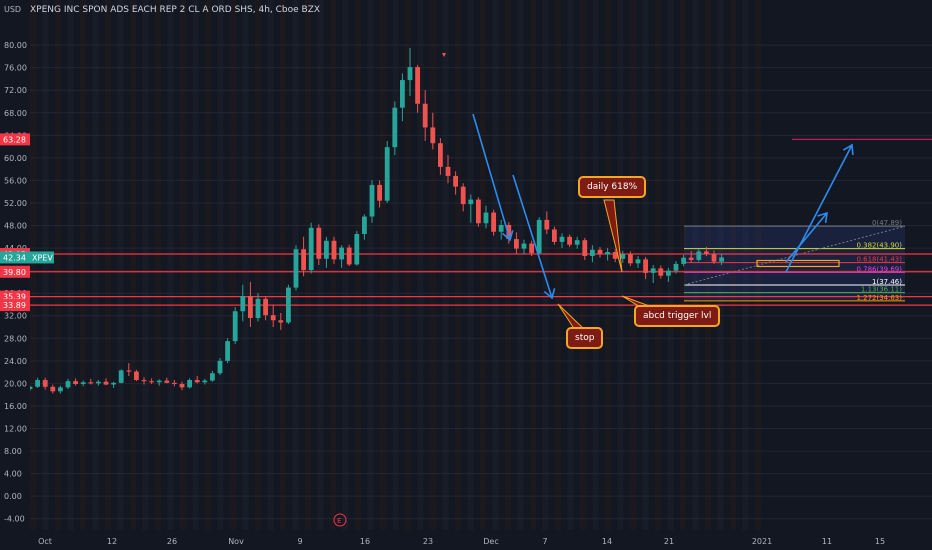  I want to click on currency-label: USD, so click(13, 9).